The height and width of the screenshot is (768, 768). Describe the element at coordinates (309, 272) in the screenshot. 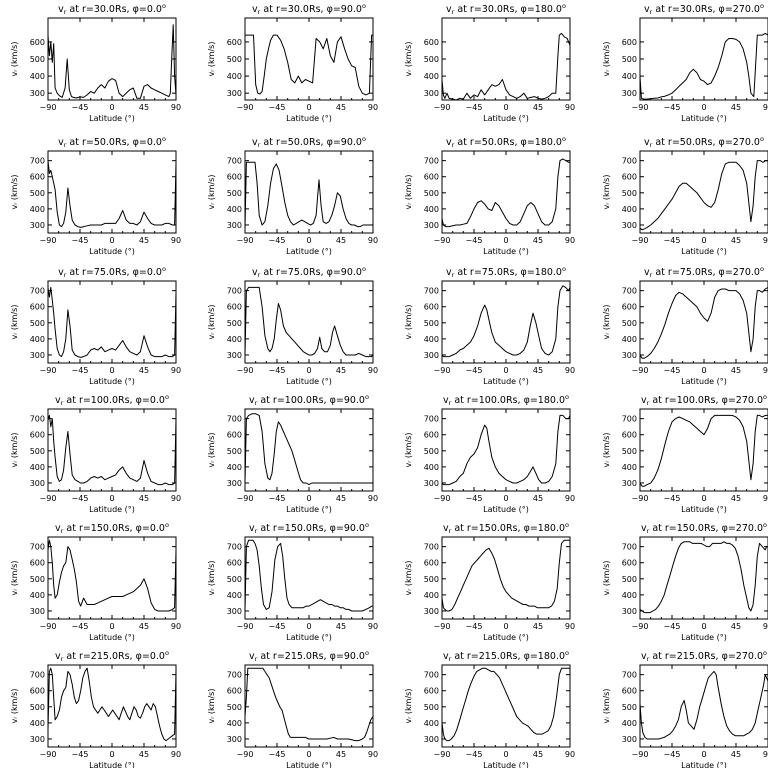

I see `chart-title: vr at r=75.0Rs, φ=90.0o` at that location.